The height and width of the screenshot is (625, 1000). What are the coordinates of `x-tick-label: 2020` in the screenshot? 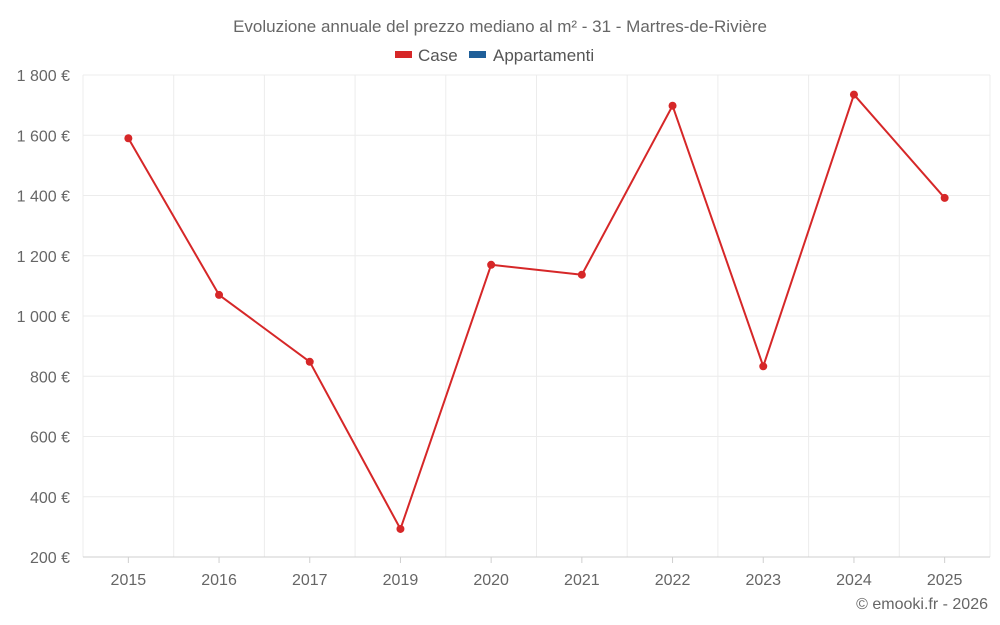 It's located at (491, 580).